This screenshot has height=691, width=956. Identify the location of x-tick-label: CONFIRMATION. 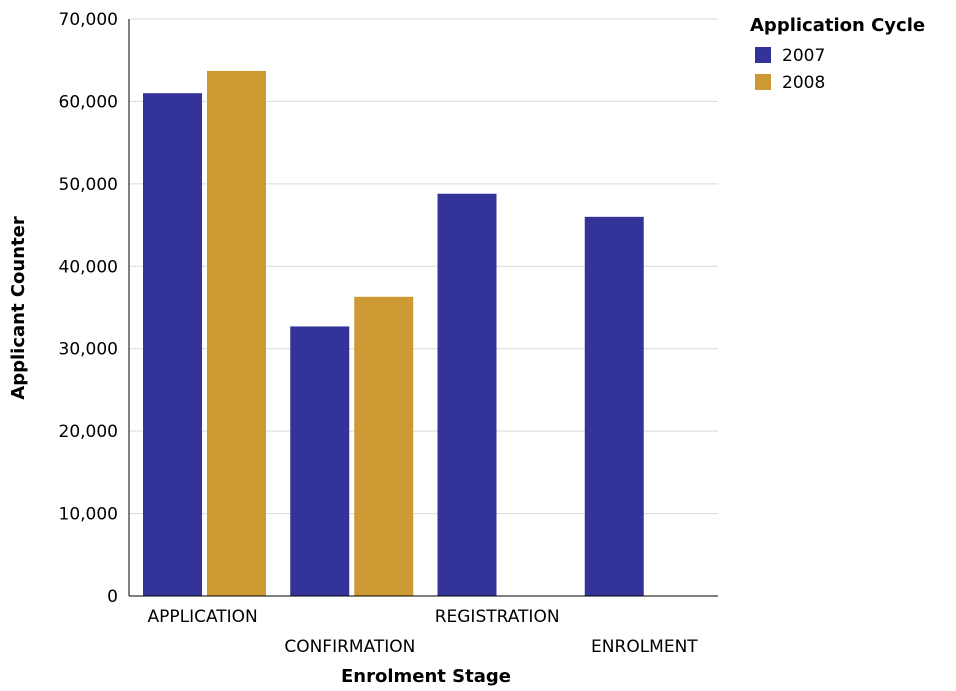
(349, 647).